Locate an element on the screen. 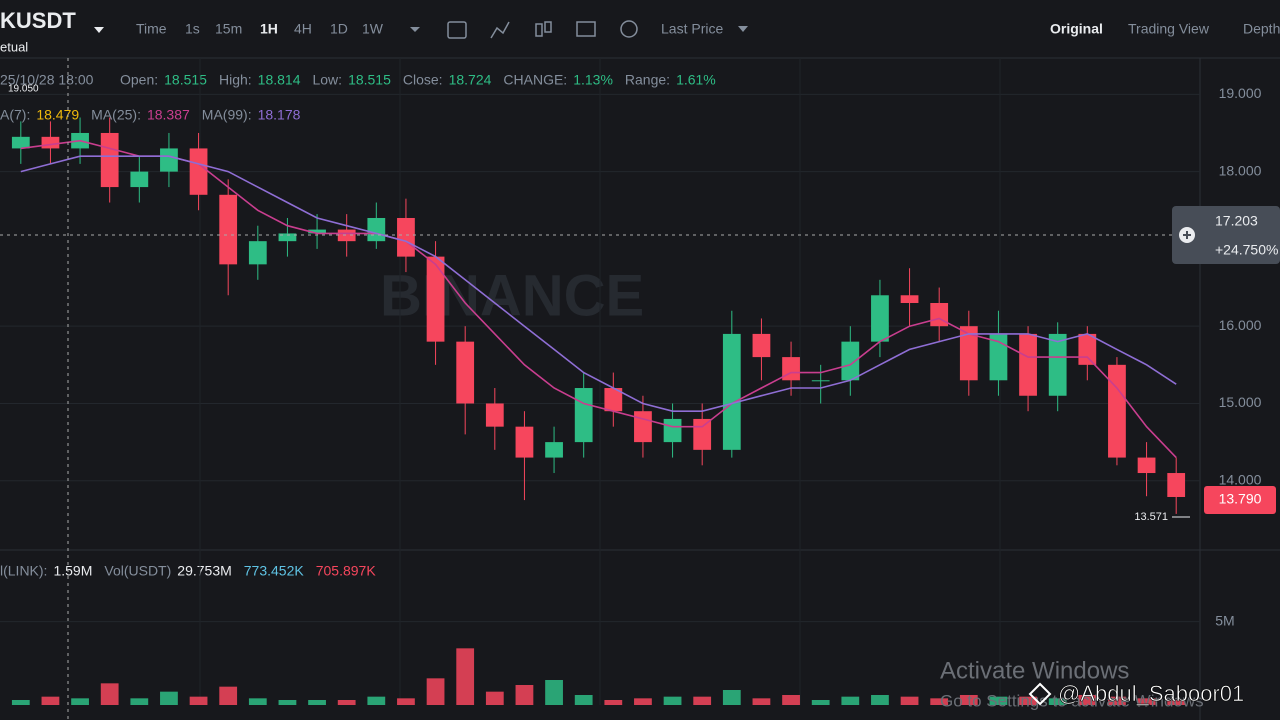 This screenshot has width=1280, height=720. view-tab: Trading View is located at coordinates (1169, 29).